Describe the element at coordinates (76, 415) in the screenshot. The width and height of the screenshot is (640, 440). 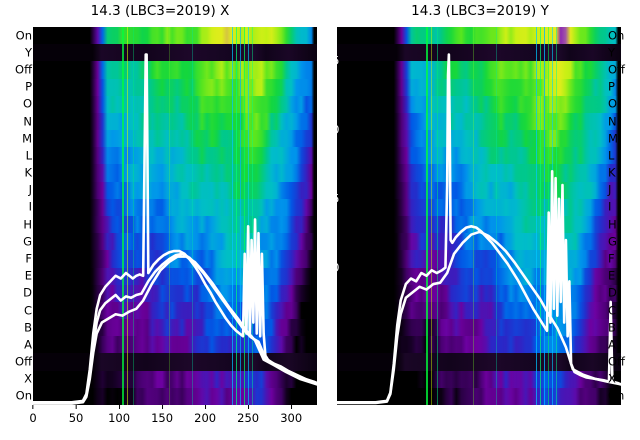
I see `x-tick-label: 50` at that location.